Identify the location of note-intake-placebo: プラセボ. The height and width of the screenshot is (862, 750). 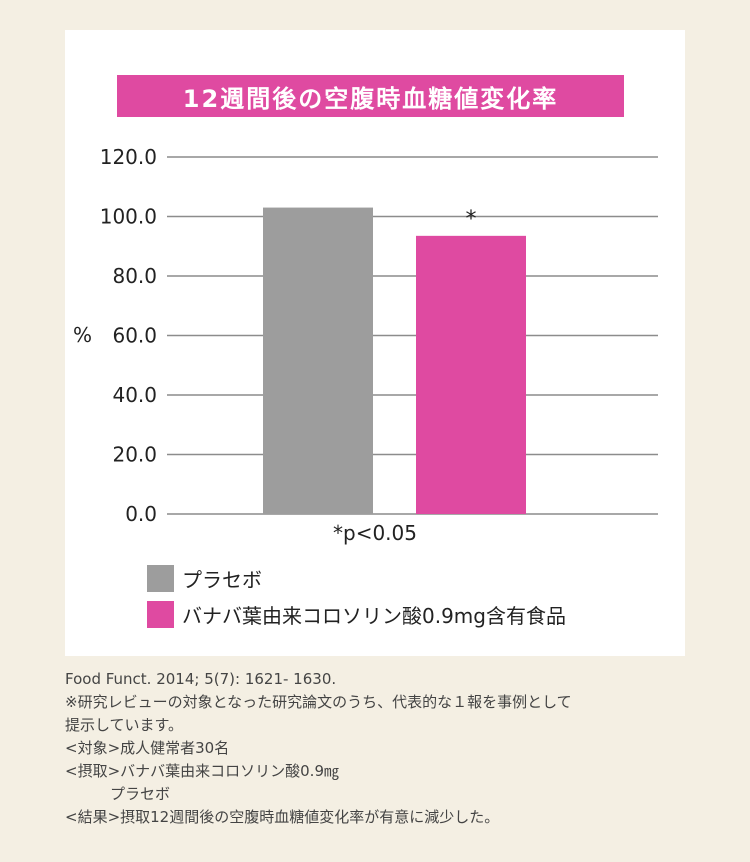
(118, 794).